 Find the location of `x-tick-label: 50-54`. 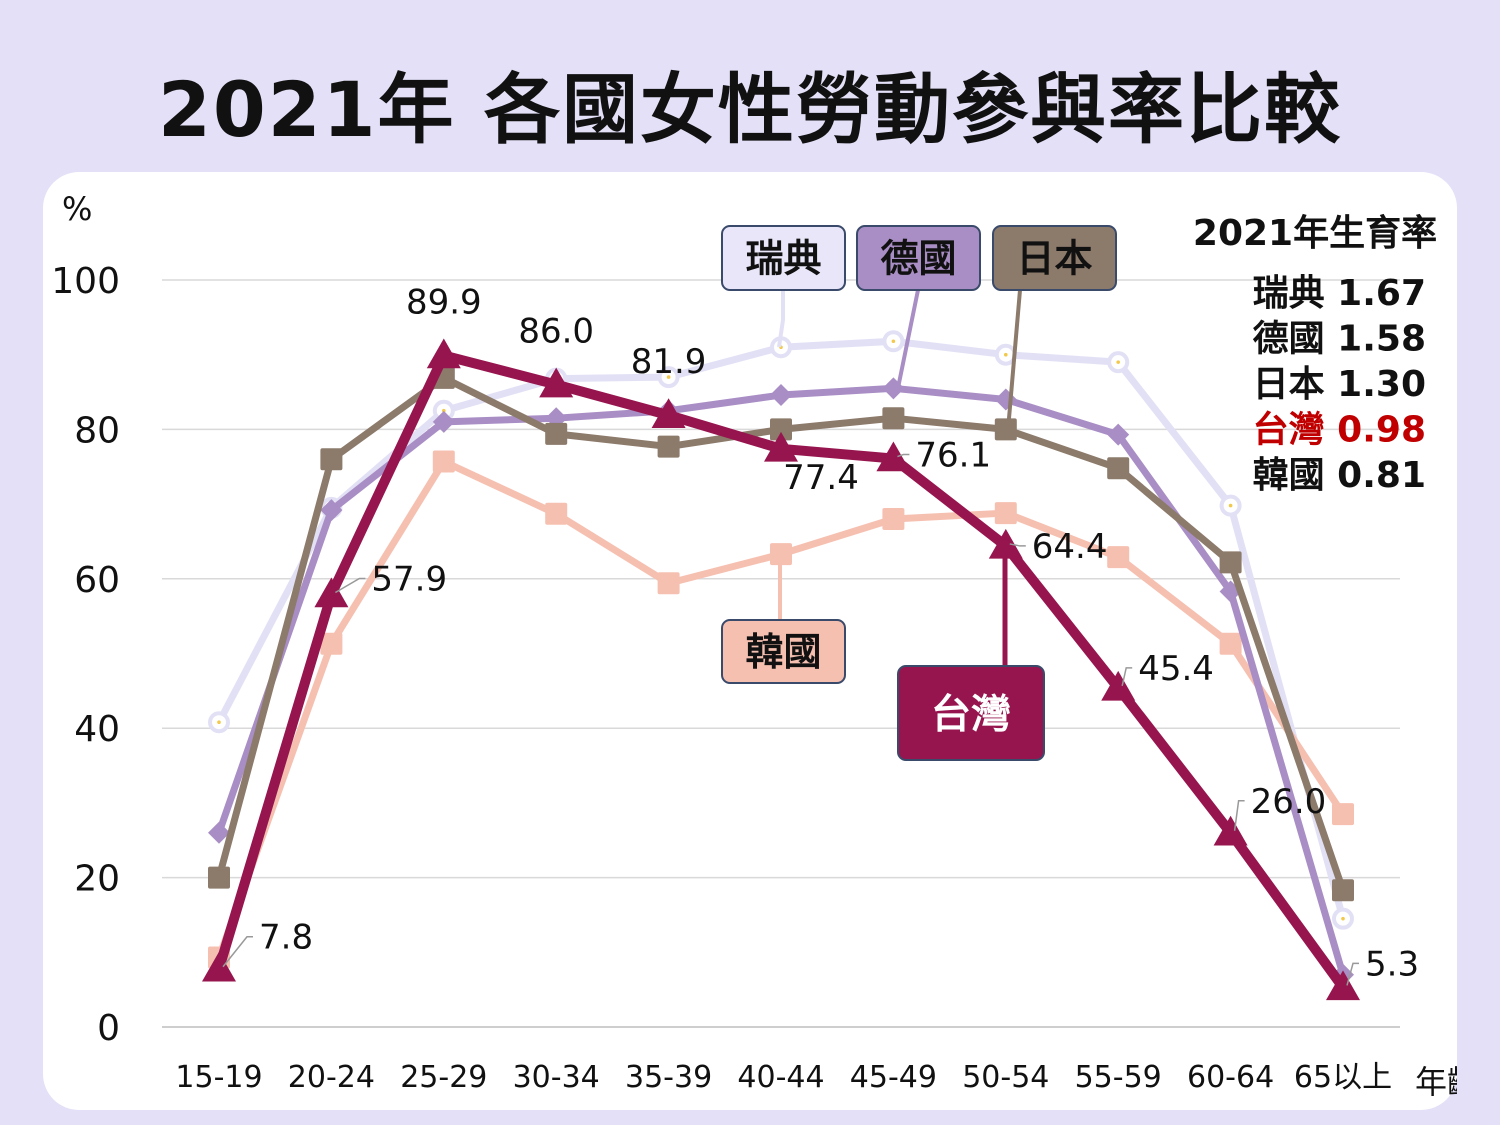

x-tick-label: 50-54 is located at coordinates (1005, 1077).